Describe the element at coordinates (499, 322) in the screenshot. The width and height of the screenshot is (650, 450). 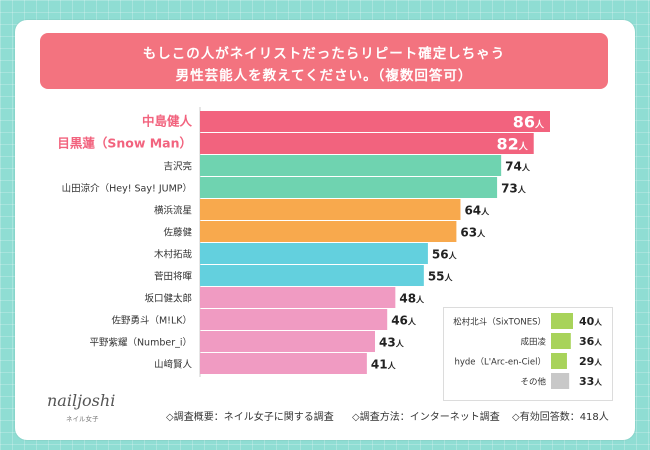
I see `side-category-label: 松村北斗（SixTONES）` at that location.